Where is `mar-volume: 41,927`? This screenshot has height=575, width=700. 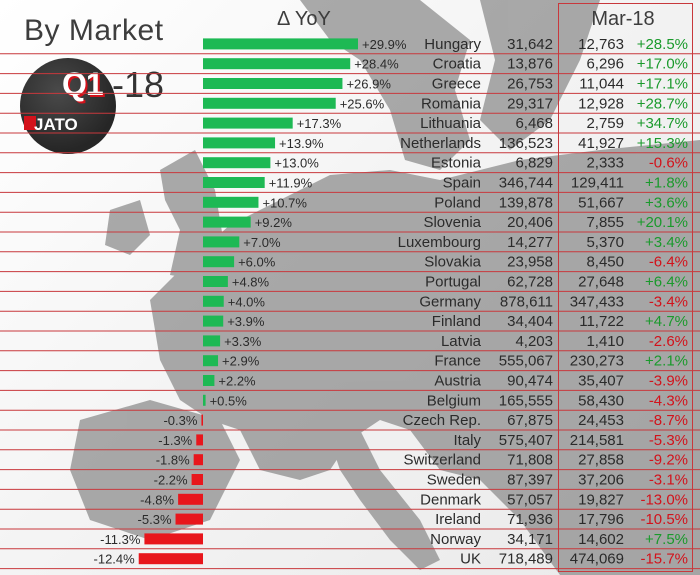
mar-volume: 41,927 is located at coordinates (601, 143).